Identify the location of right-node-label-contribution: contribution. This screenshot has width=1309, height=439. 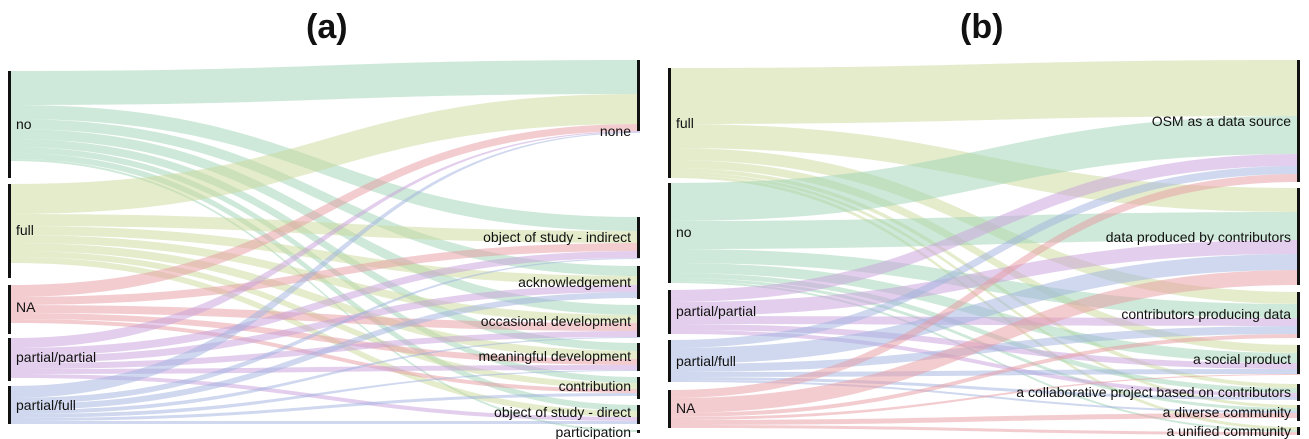
(595, 386).